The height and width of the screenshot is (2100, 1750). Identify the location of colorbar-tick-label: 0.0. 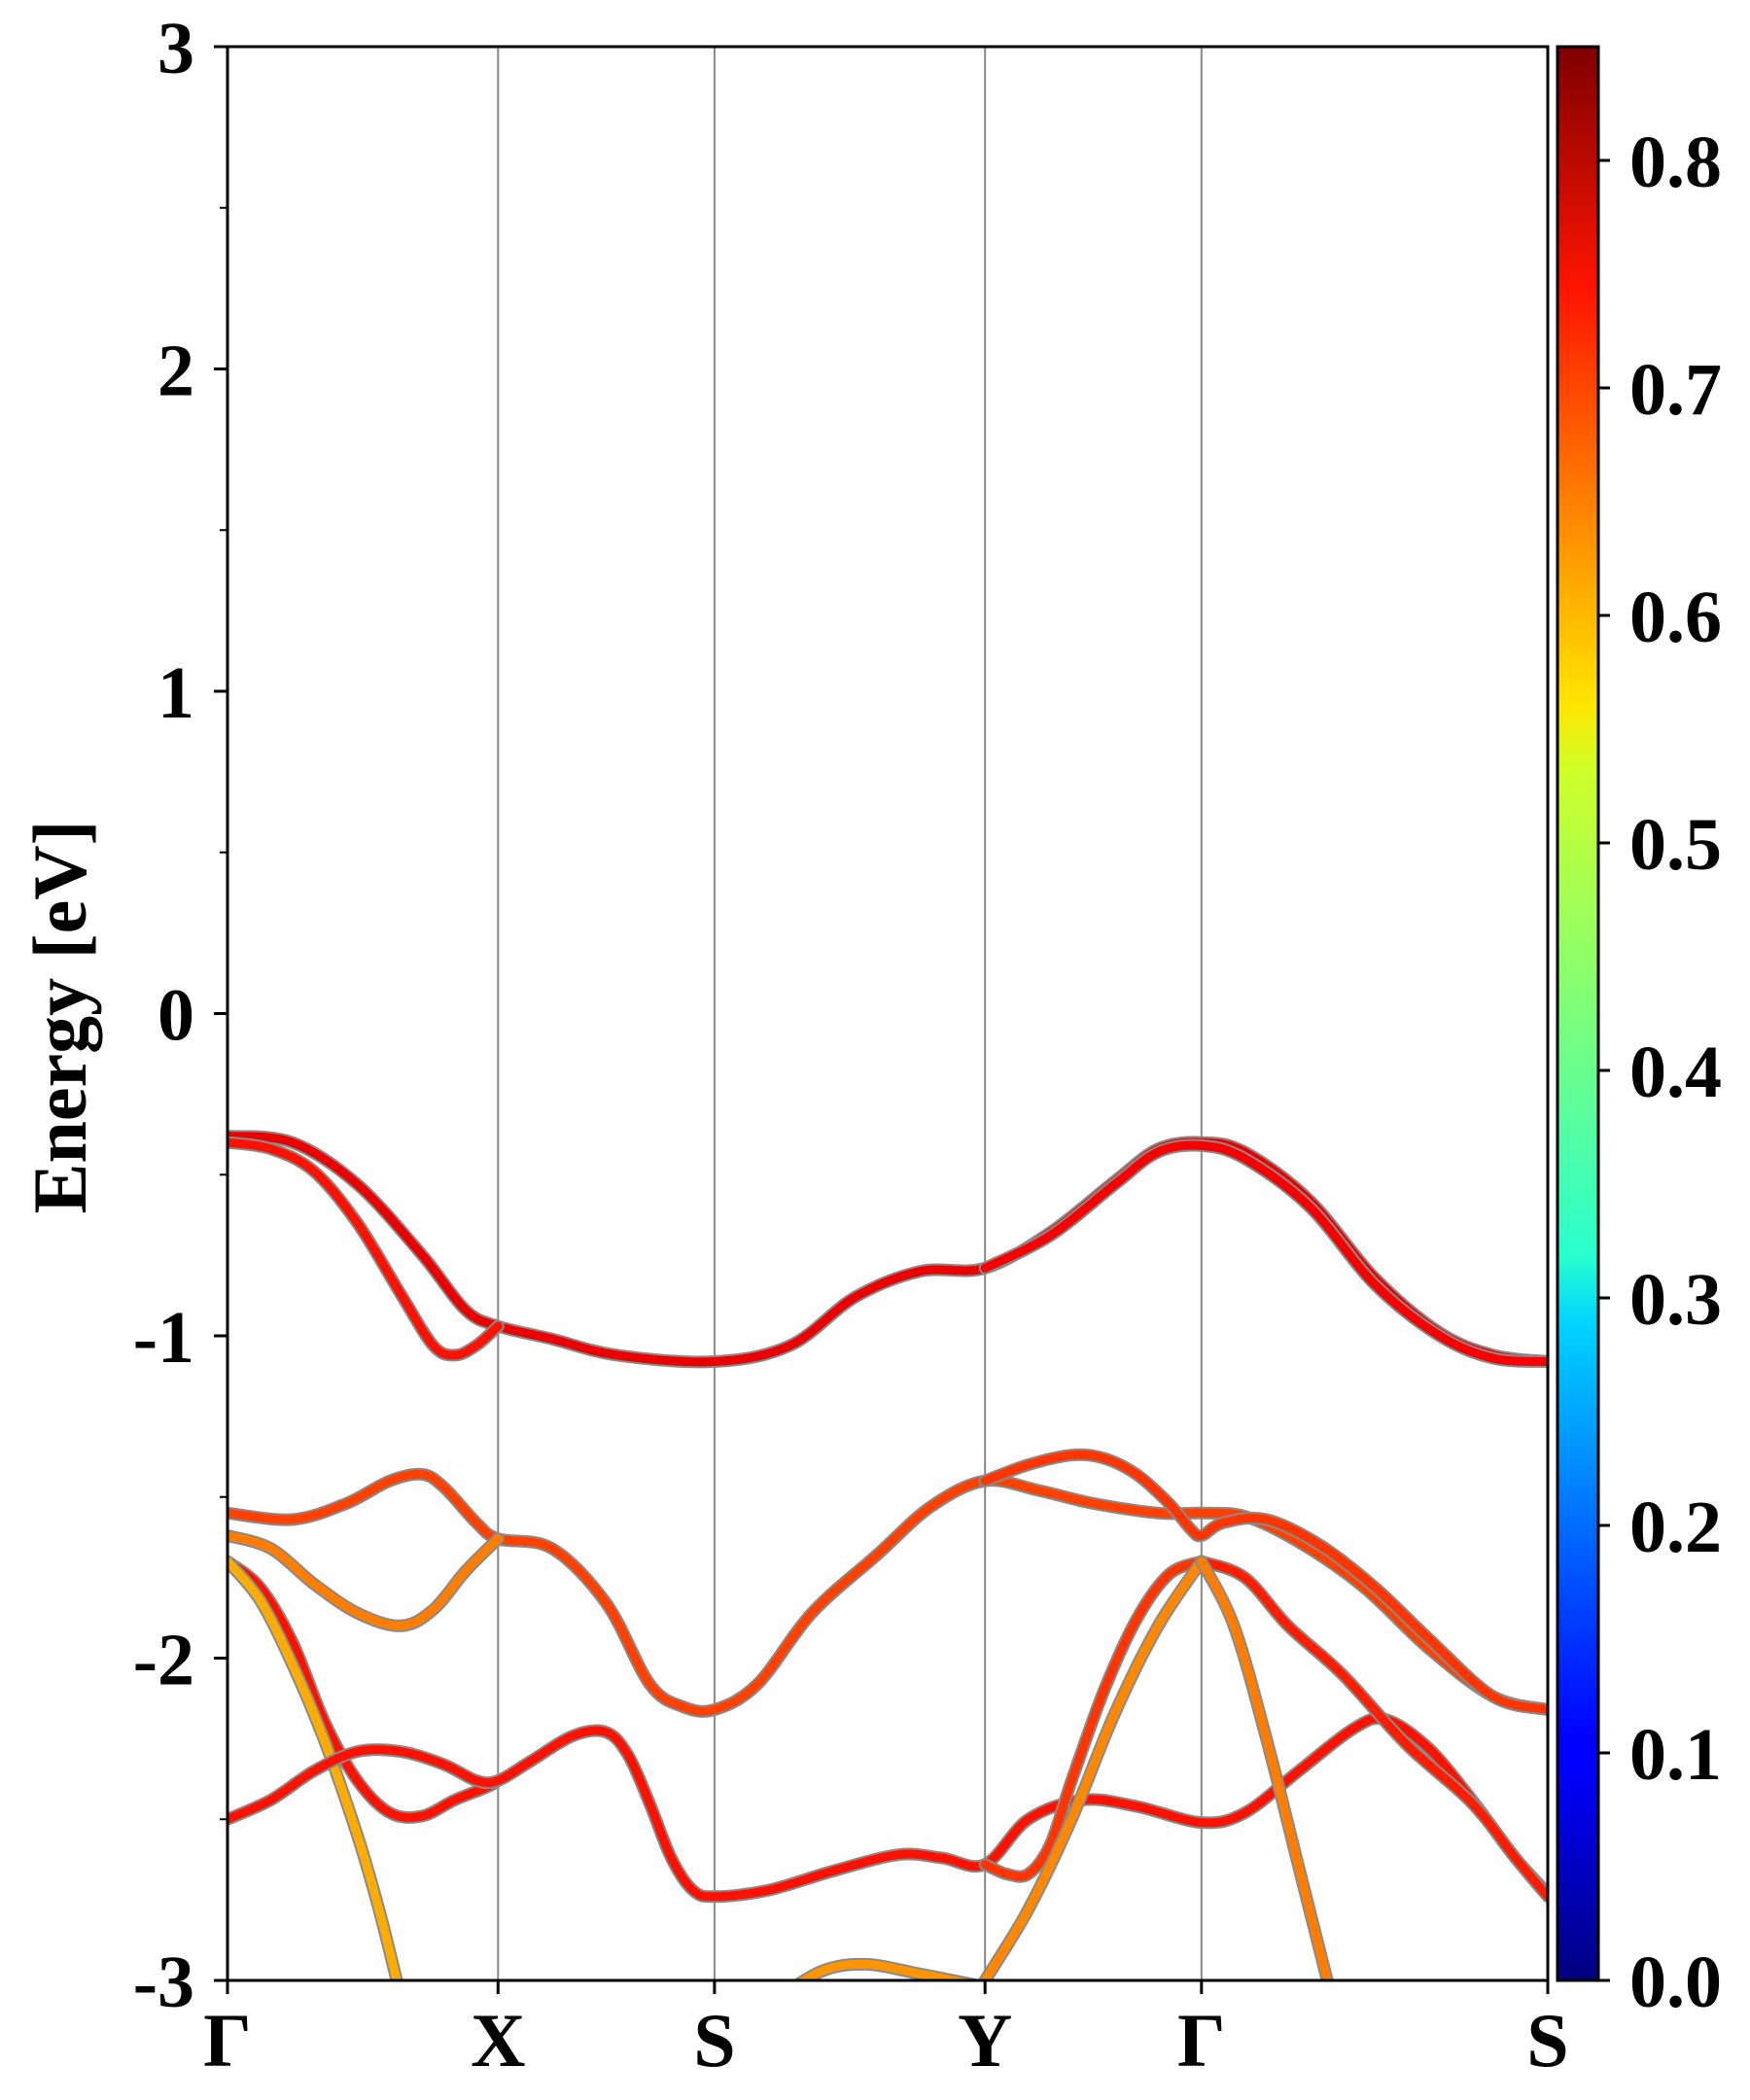
(1675, 1982).